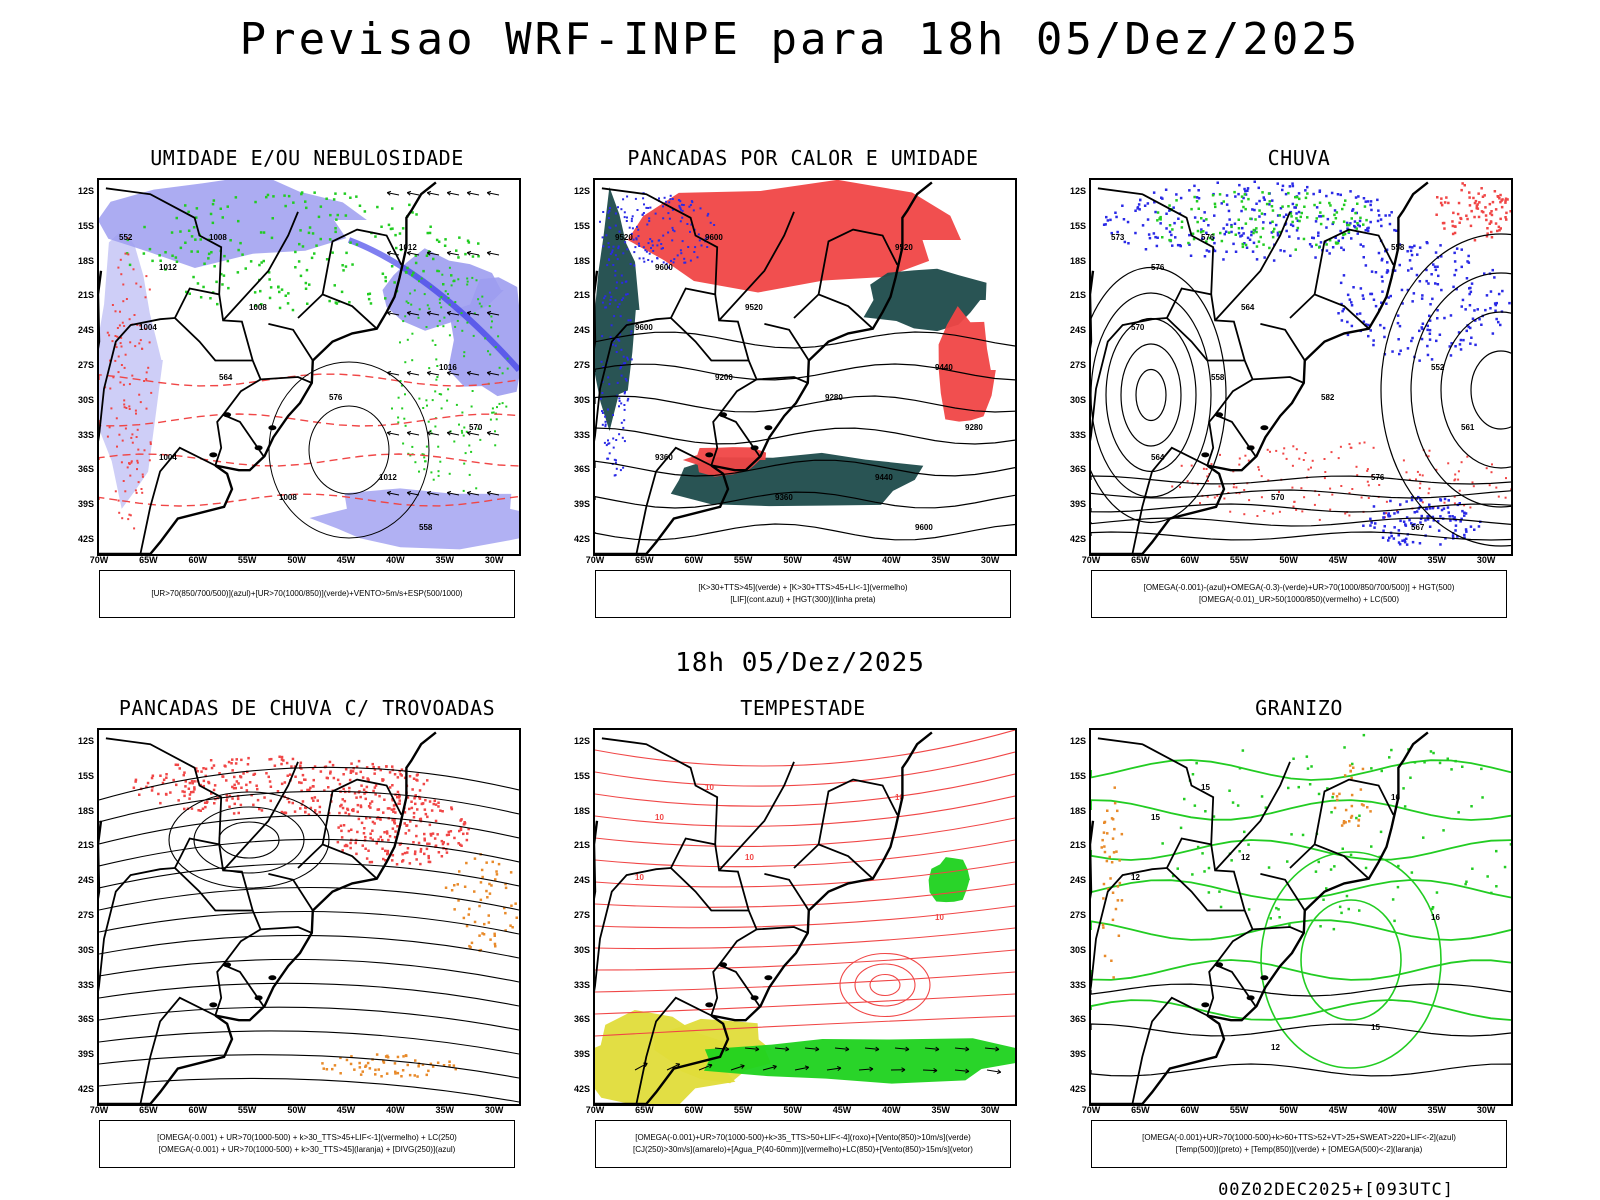  What do you see at coordinates (1116, 851) in the screenshot?
I see `omega-500-orange-area` at bounding box center [1116, 851].